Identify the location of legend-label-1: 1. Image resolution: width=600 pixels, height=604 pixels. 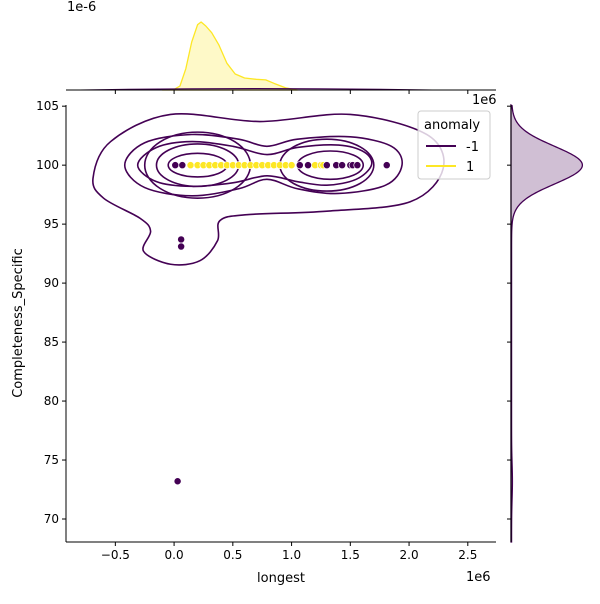
(470, 167).